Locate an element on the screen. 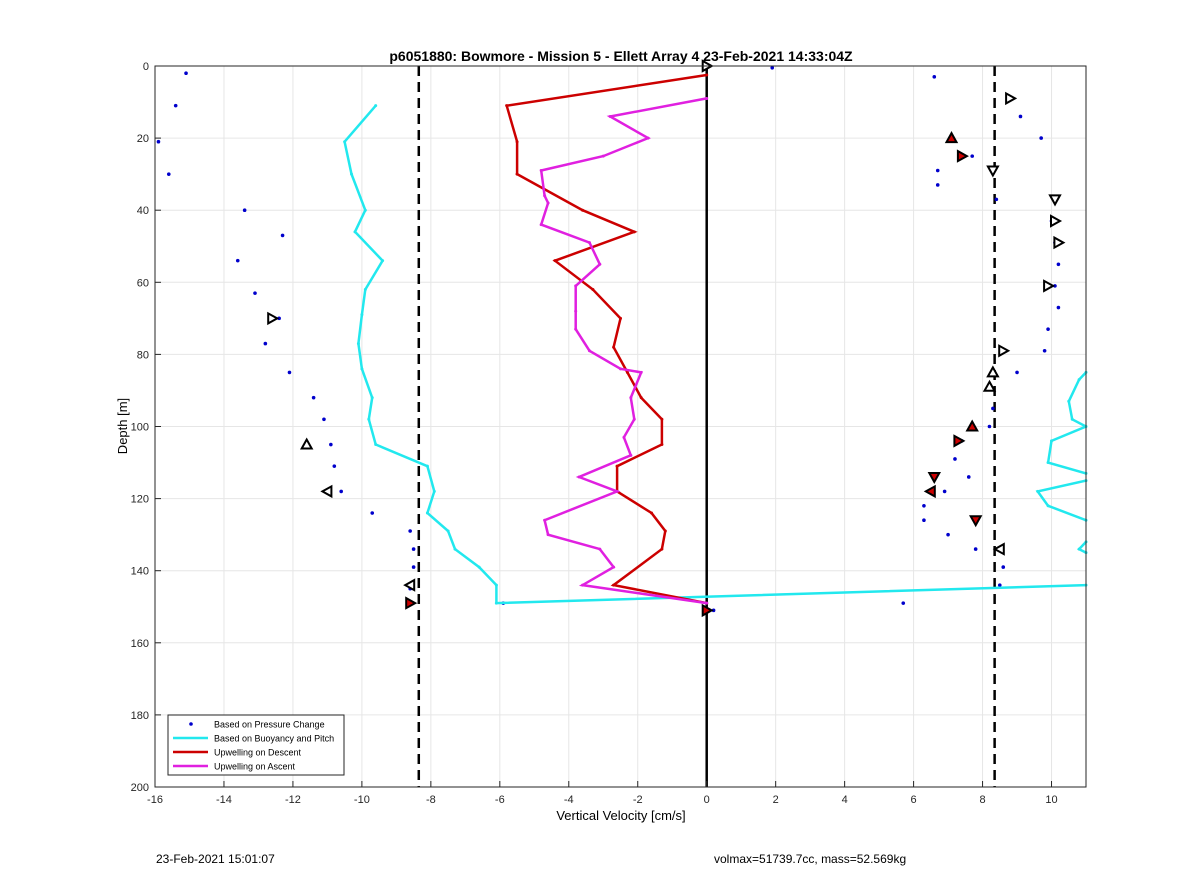  y-tick-label: 100 is located at coordinates (140, 428).